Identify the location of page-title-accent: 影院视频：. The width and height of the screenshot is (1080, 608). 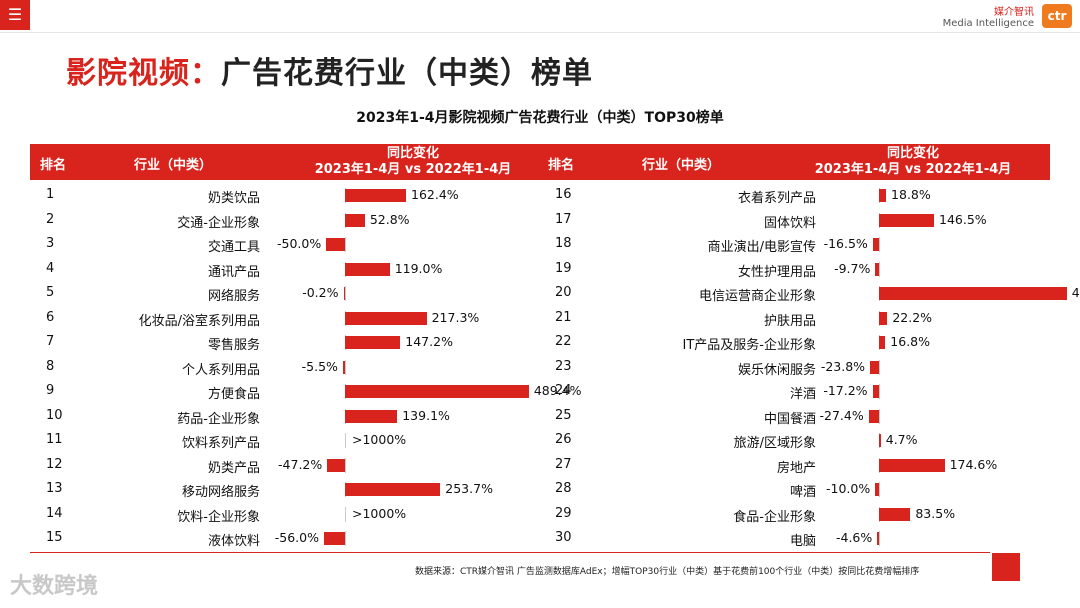
(143, 73).